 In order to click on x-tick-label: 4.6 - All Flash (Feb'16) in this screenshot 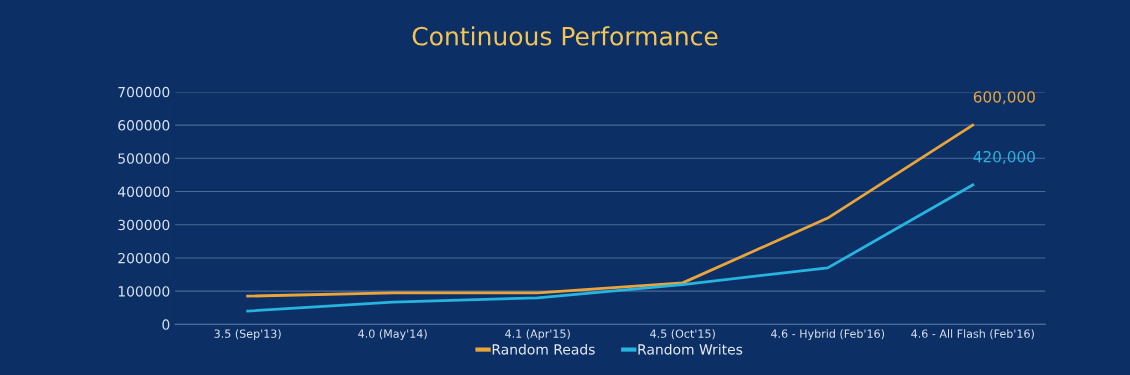, I will do `click(972, 334)`.